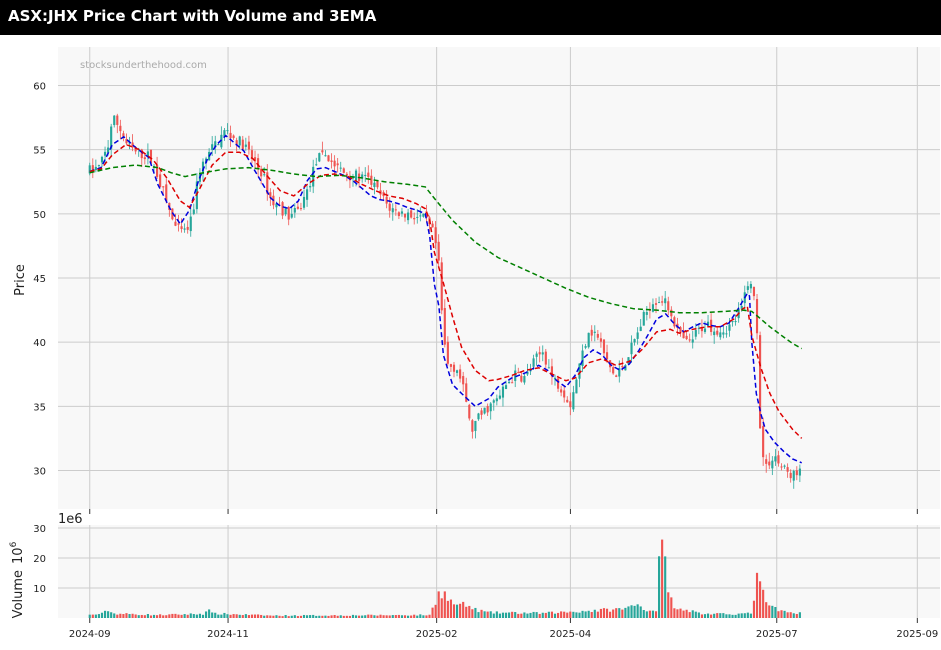 This screenshot has height=650, width=941. I want to click on title-bar: ASX:JHX Price Chart with Volume and 3EMA, so click(470, 17).